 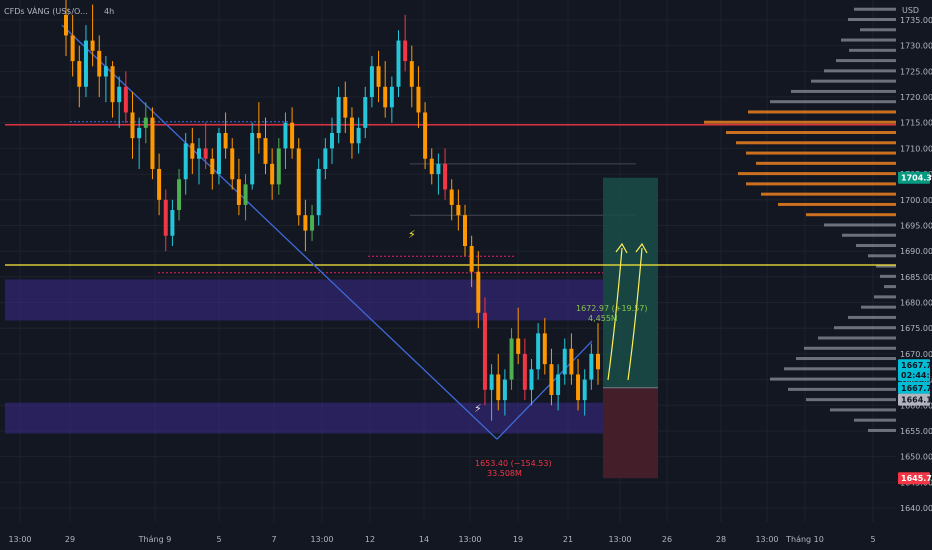 I want to click on support-zone, so click(x=304, y=418).